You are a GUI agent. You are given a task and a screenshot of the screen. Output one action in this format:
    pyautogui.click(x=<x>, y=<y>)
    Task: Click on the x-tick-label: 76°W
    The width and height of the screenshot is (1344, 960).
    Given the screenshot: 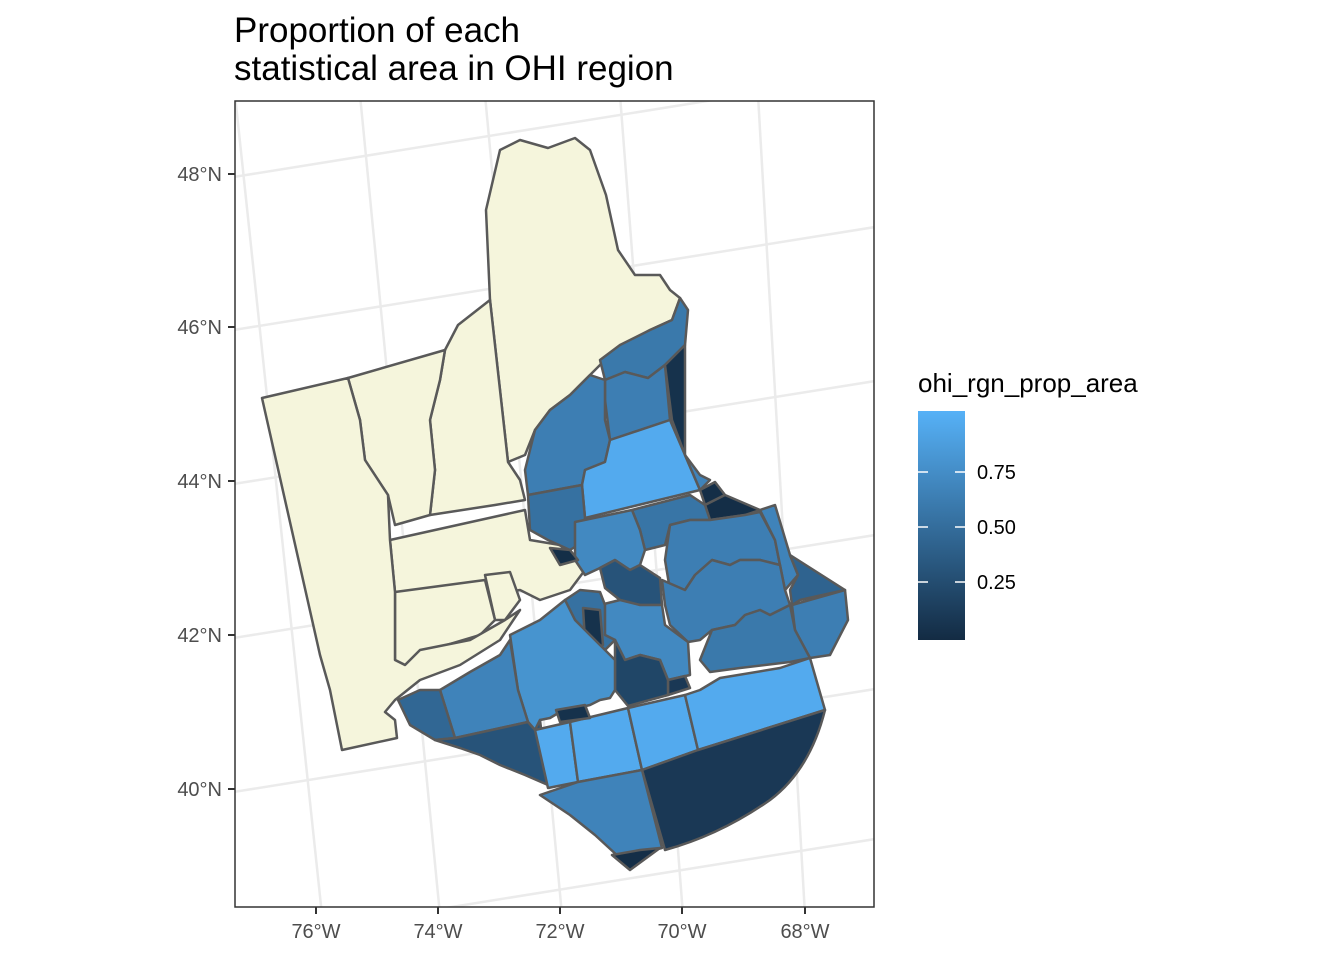 What is the action you would take?
    pyautogui.click(x=315, y=932)
    